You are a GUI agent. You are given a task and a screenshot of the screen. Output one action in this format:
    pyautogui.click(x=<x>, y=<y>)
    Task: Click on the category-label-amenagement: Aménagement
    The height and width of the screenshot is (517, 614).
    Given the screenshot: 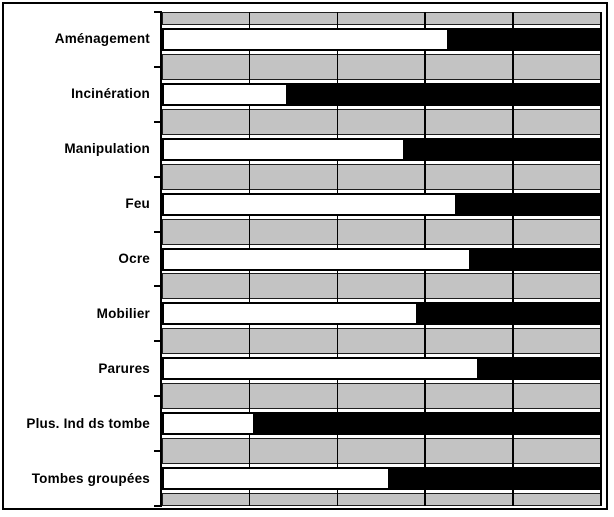 What is the action you would take?
    pyautogui.click(x=102, y=39)
    